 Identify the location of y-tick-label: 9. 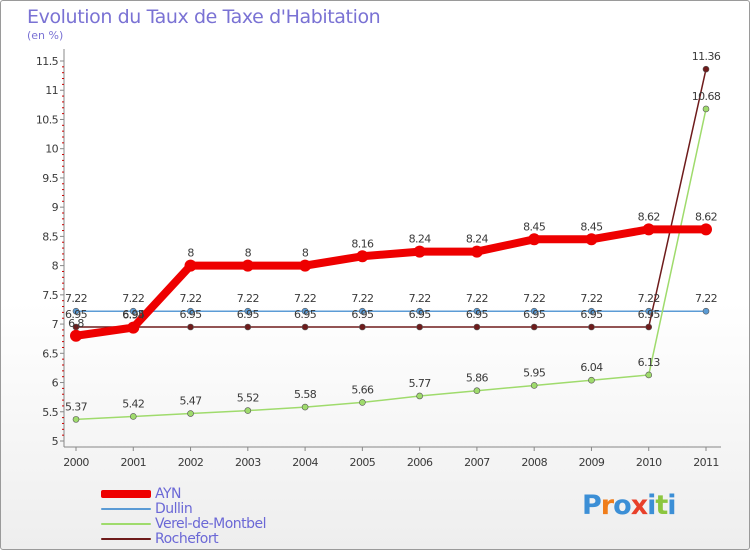
(55, 207).